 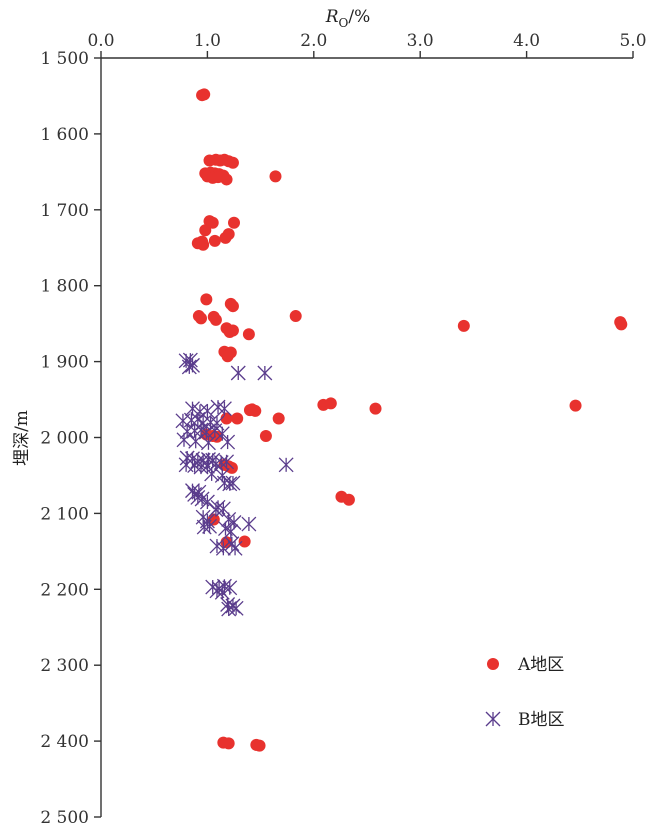 What do you see at coordinates (64, 590) in the screenshot?
I see `y-tick-label: 2 200` at bounding box center [64, 590].